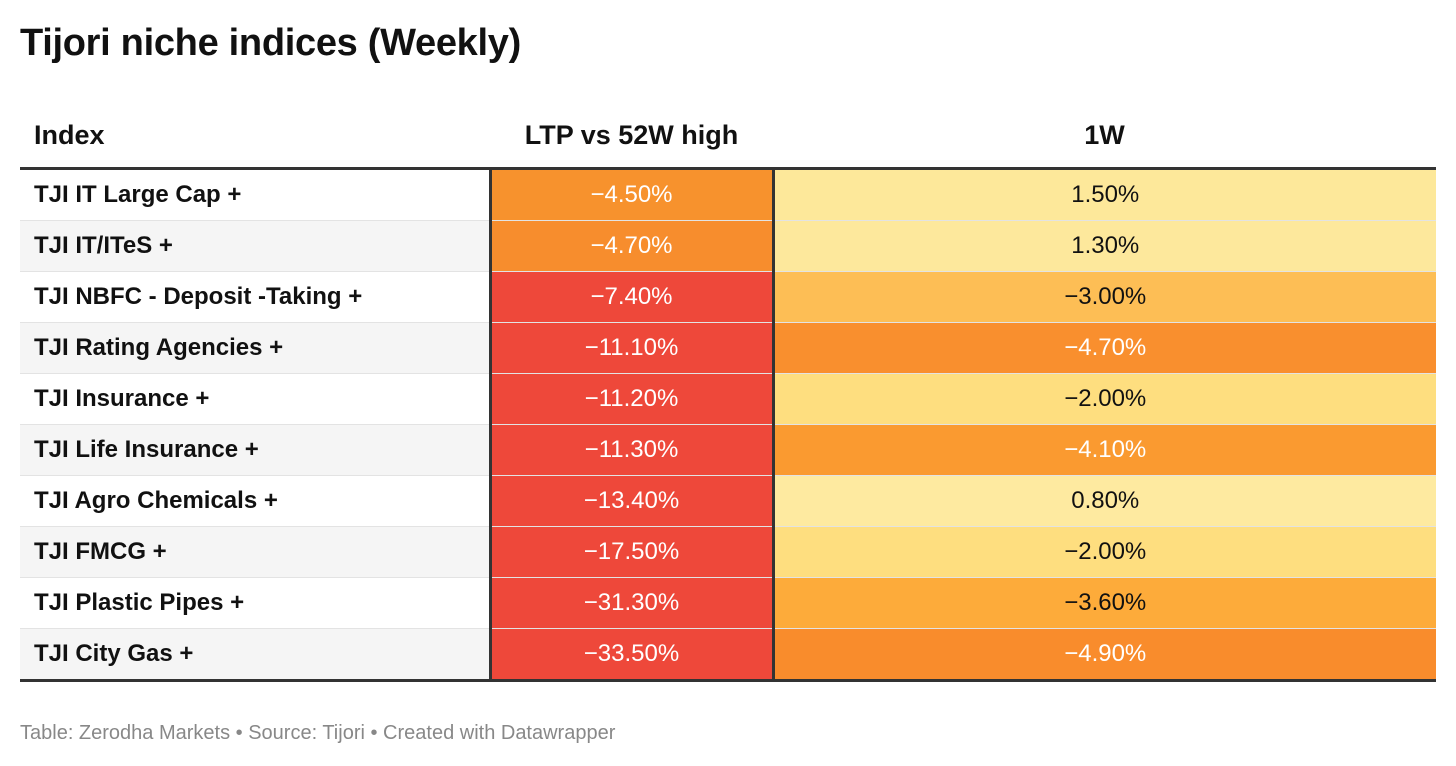  Describe the element at coordinates (631, 246) in the screenshot. I see `ltp-vs-52w-high-cell: −4.70%` at that location.